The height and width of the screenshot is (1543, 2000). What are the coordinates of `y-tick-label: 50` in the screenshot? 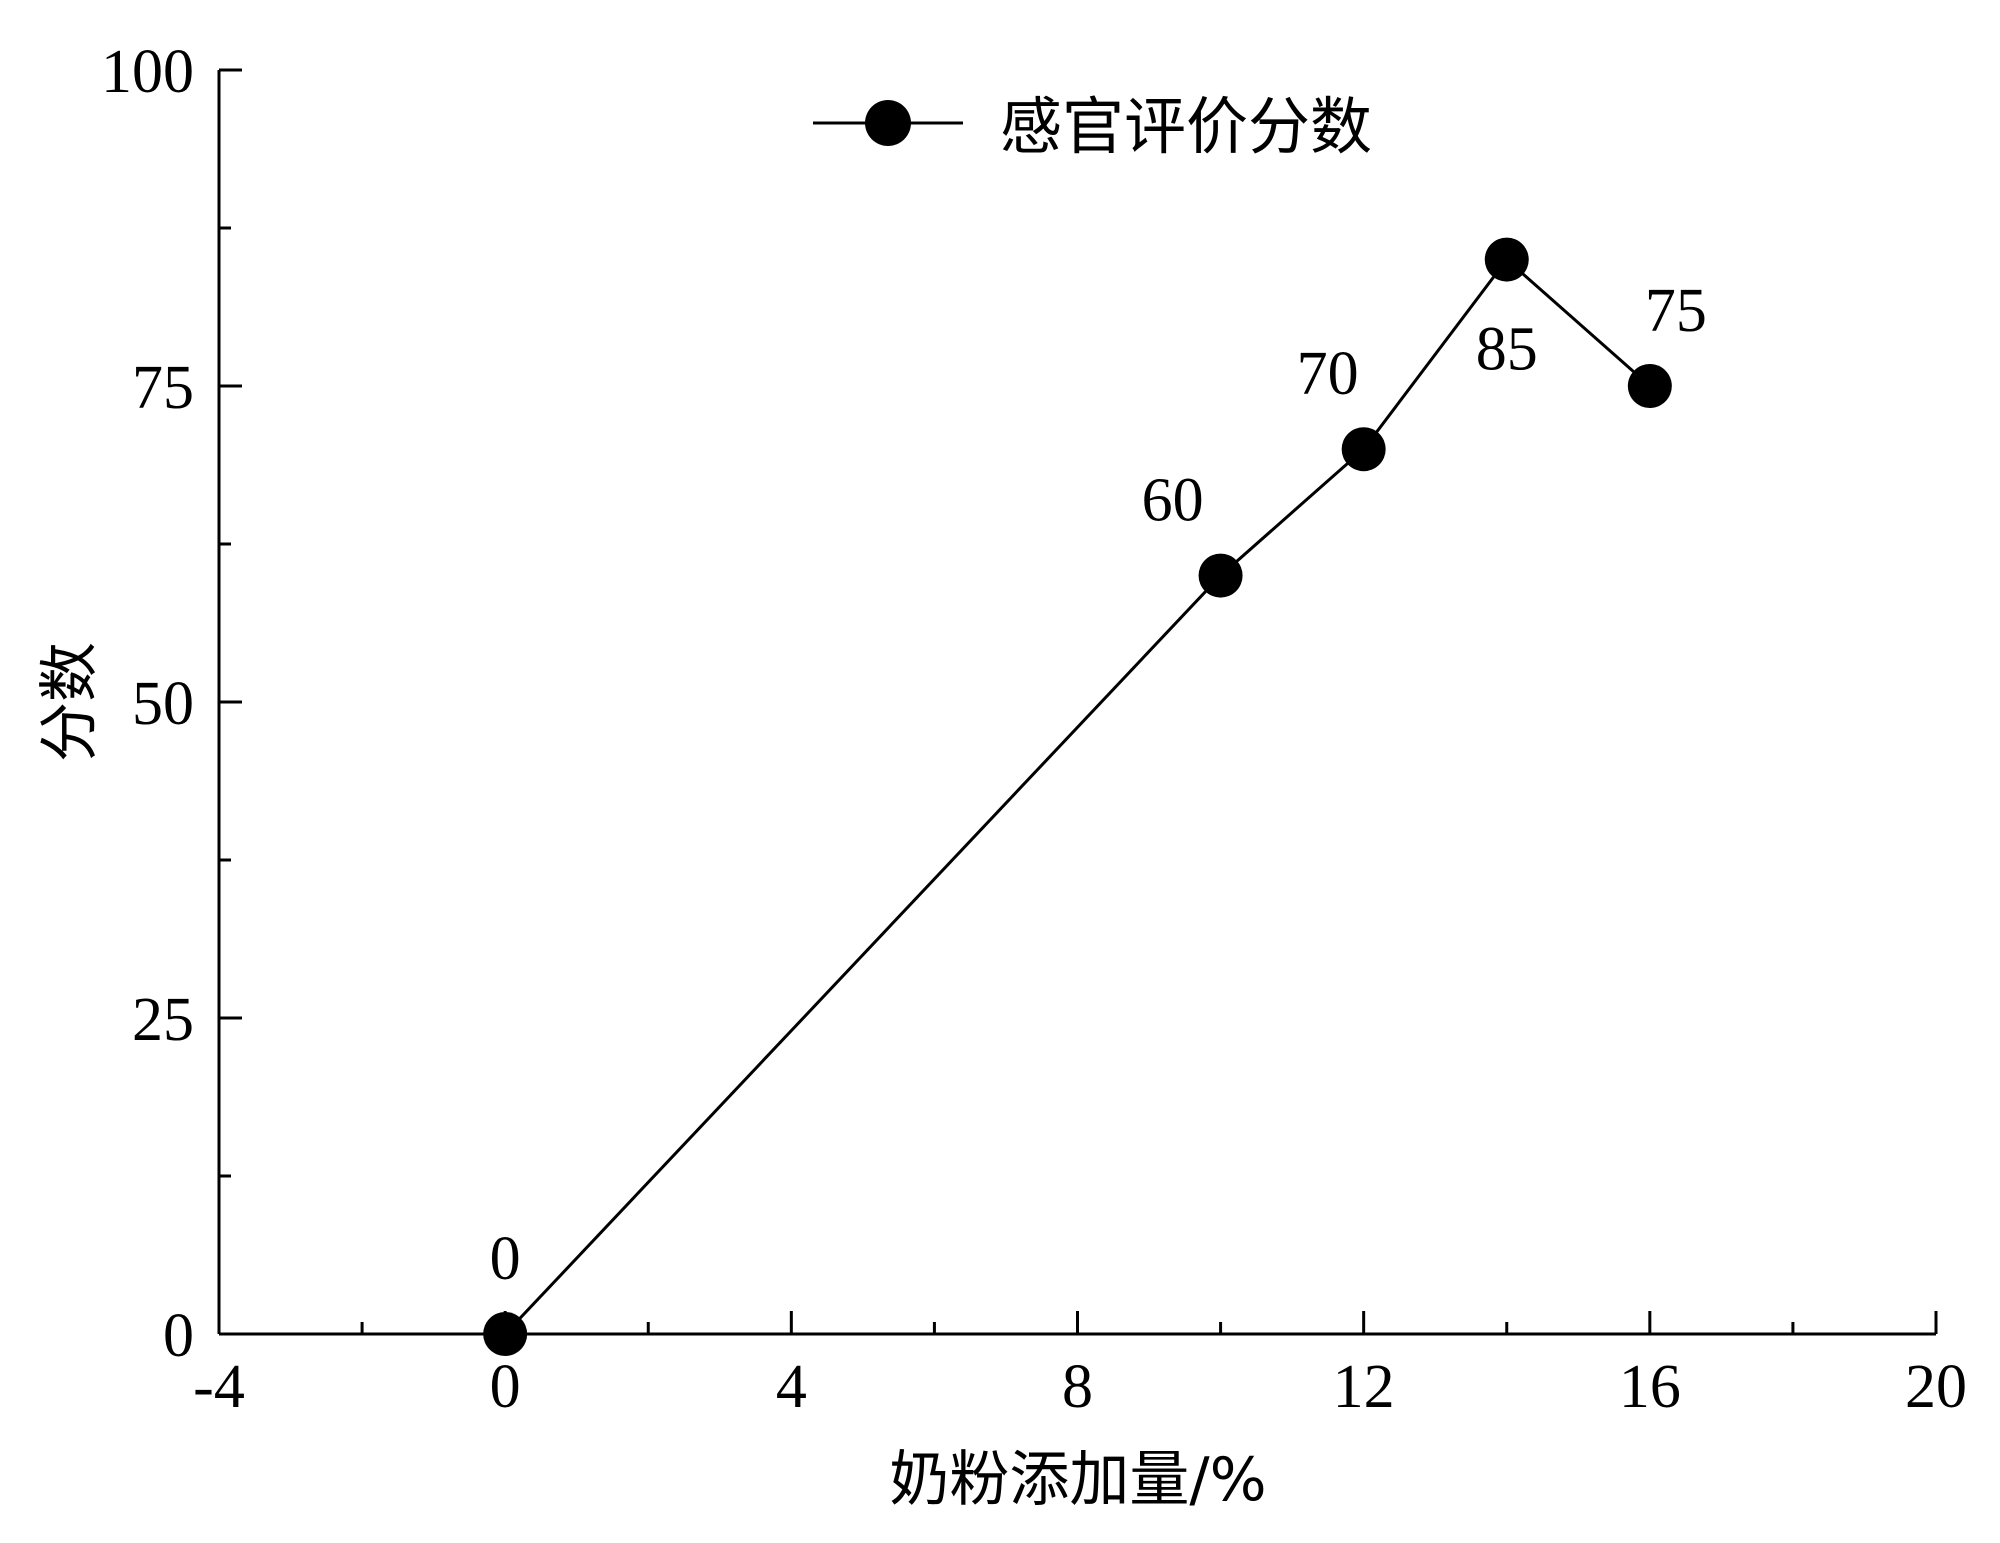 It's located at (163, 704).